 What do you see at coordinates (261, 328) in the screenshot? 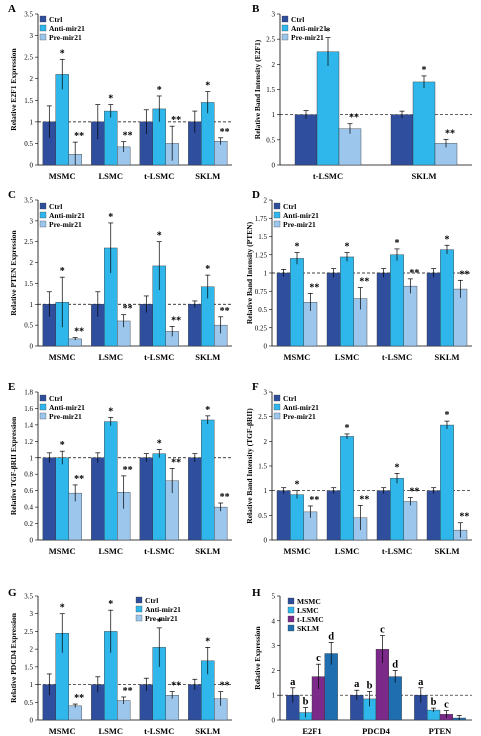
I see `y-tick-label: 0.25` at bounding box center [261, 328].